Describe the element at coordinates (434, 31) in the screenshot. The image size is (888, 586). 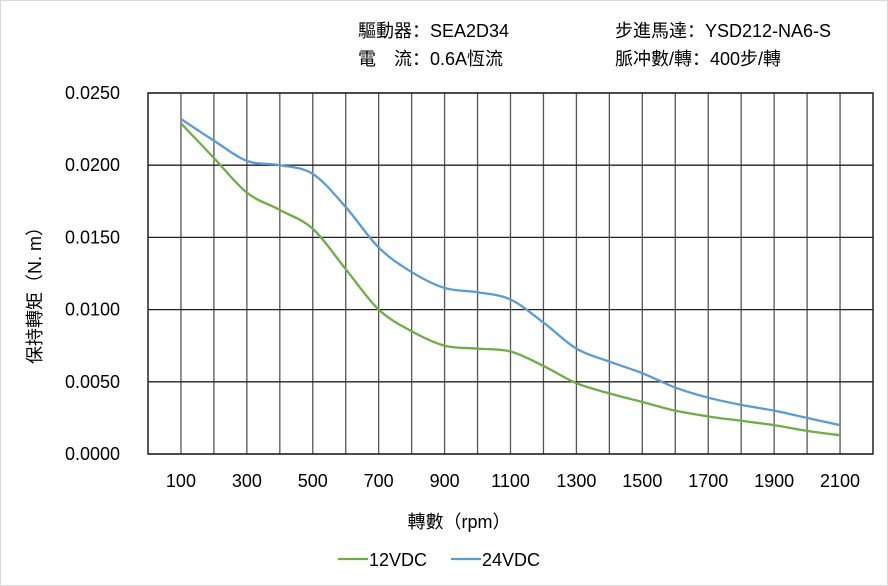
I see `driver-info: 驅動器：SEA2D34` at that location.